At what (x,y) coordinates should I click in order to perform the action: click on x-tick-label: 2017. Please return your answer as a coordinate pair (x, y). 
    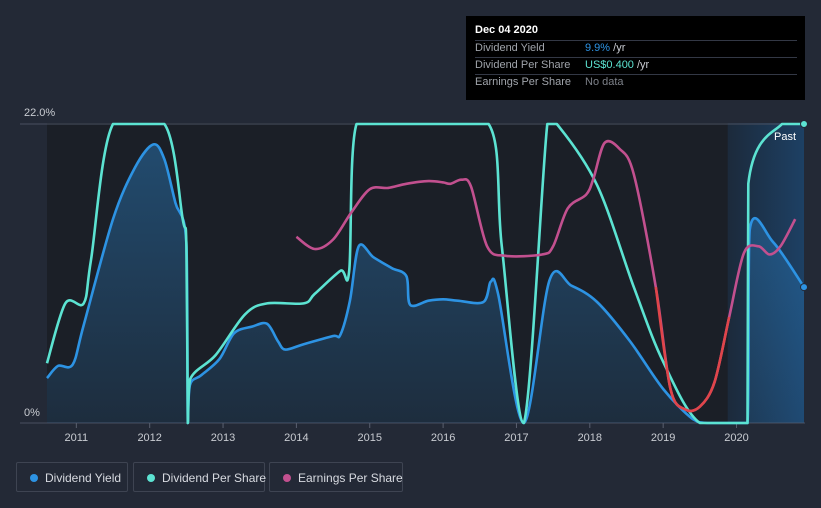
    Looking at the image, I should click on (516, 438).